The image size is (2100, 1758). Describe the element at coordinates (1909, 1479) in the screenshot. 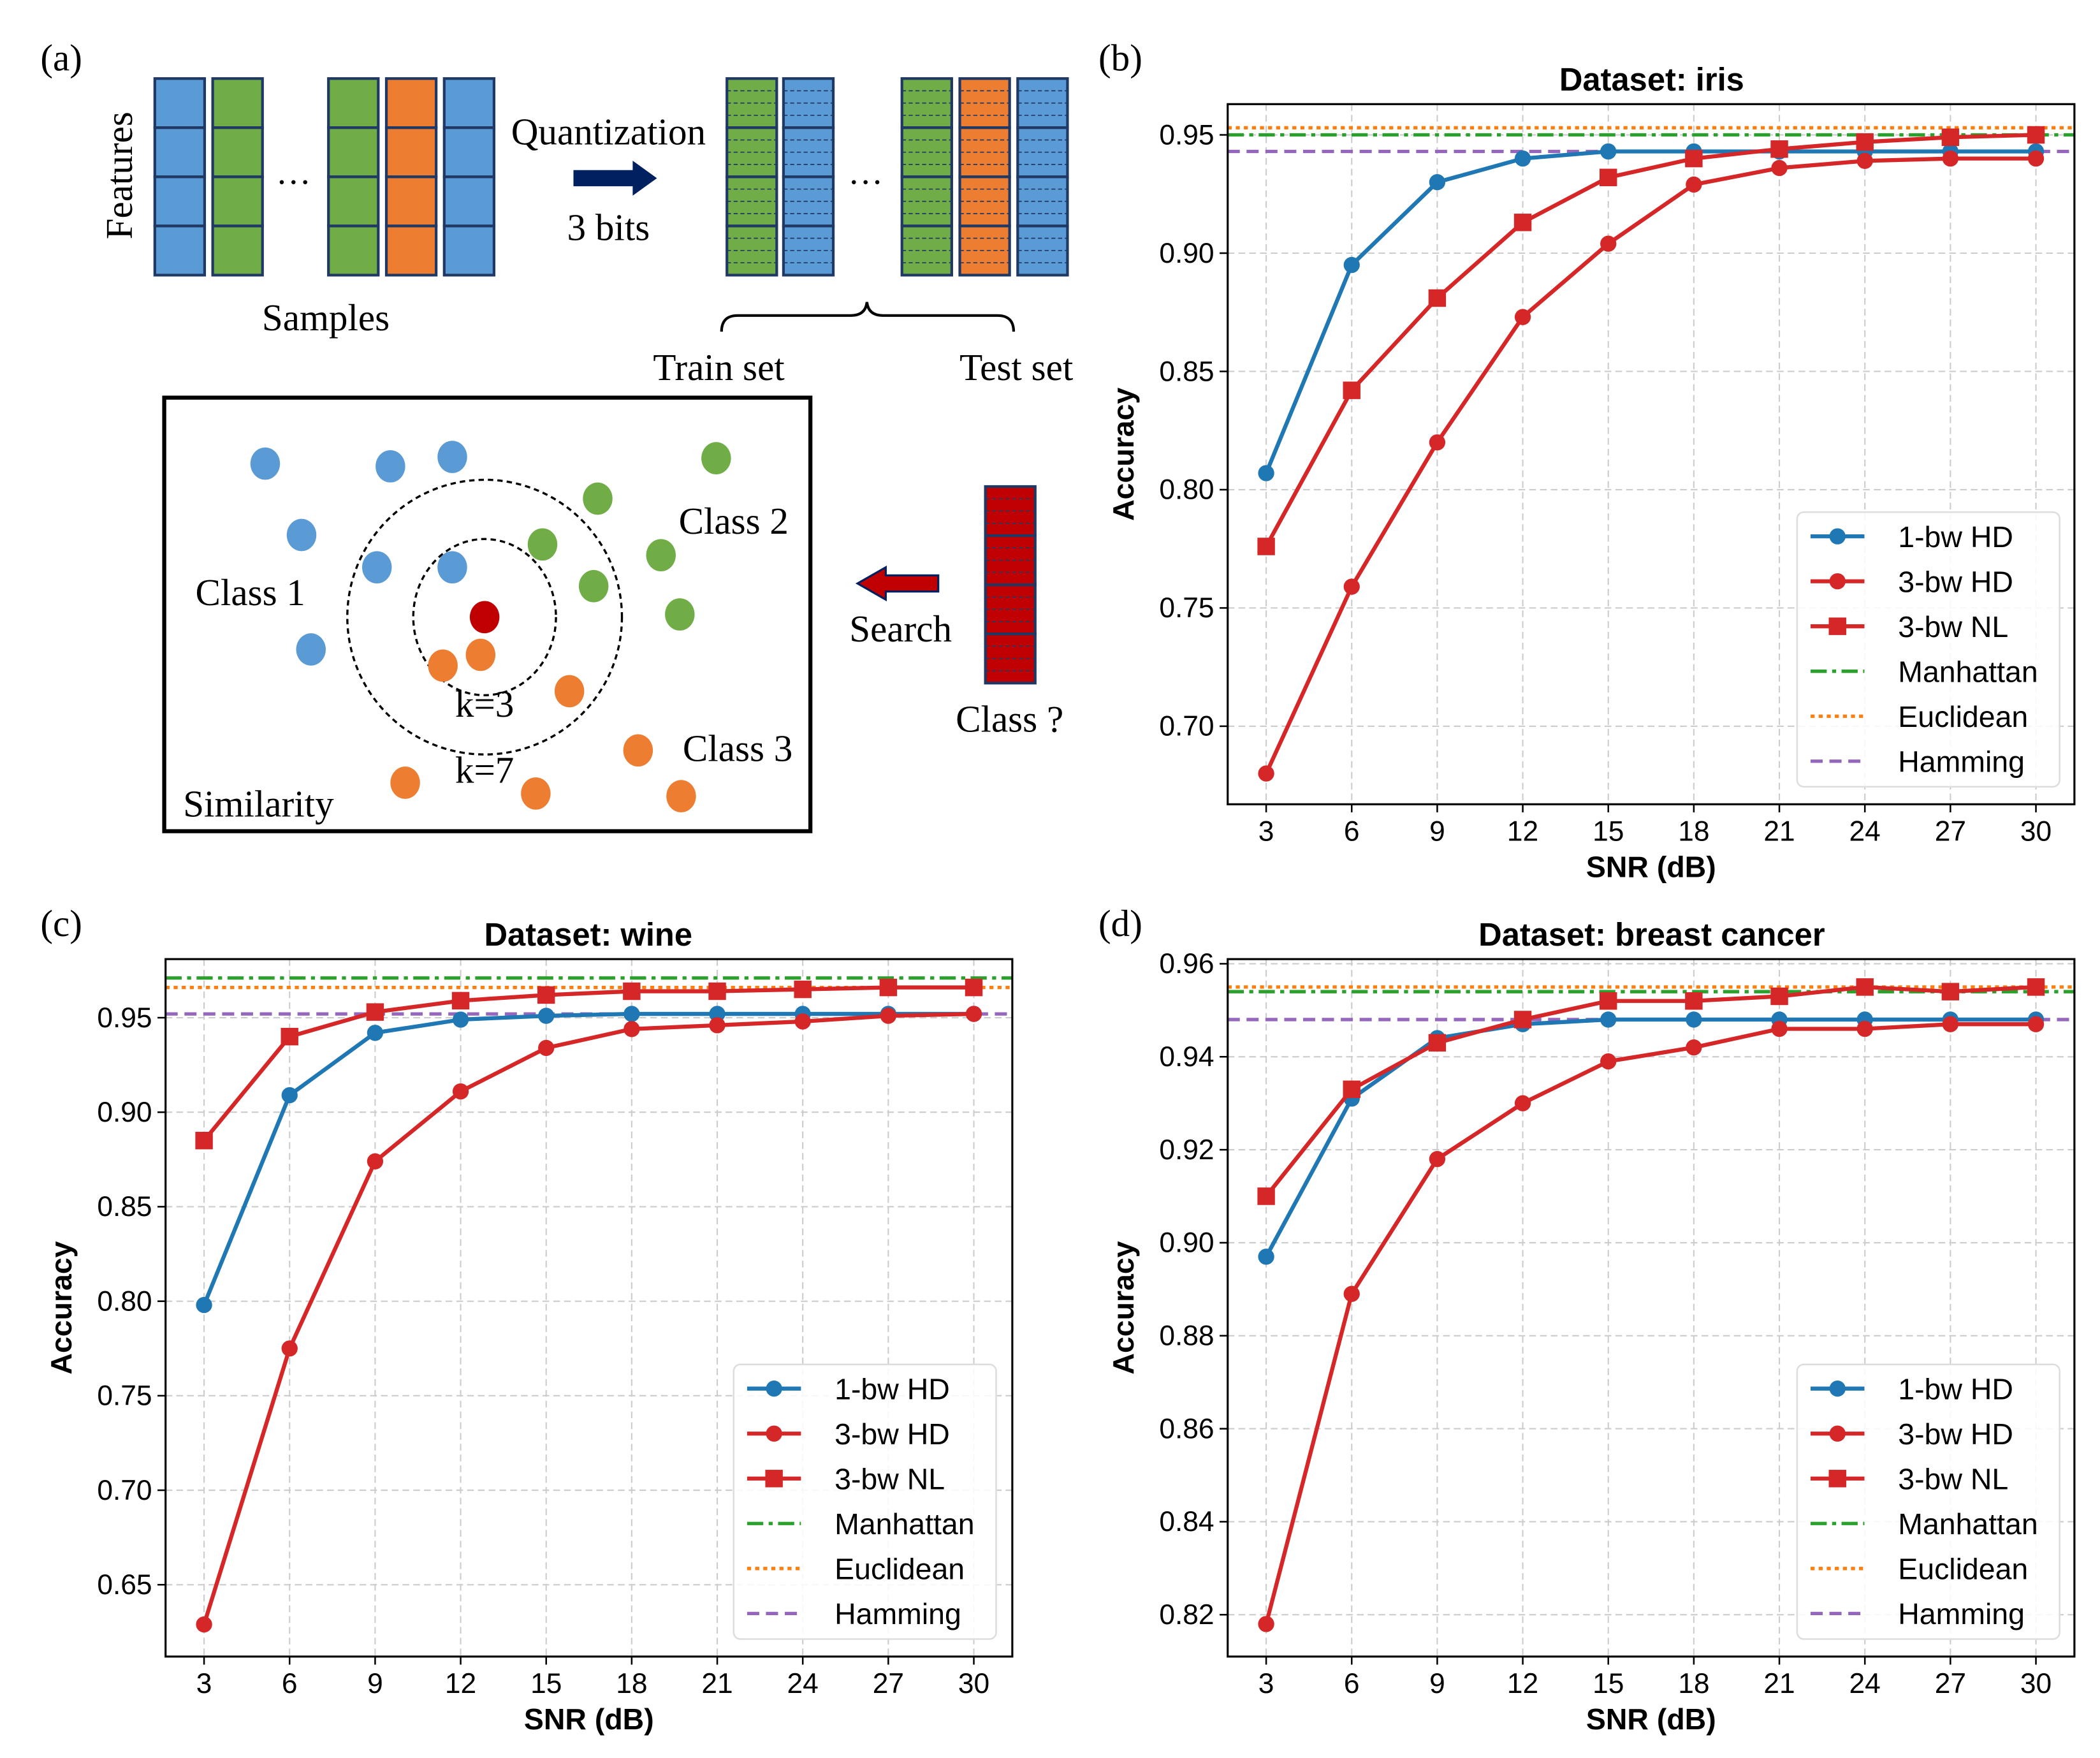

I see `legend-item: 3-bw NL` at that location.